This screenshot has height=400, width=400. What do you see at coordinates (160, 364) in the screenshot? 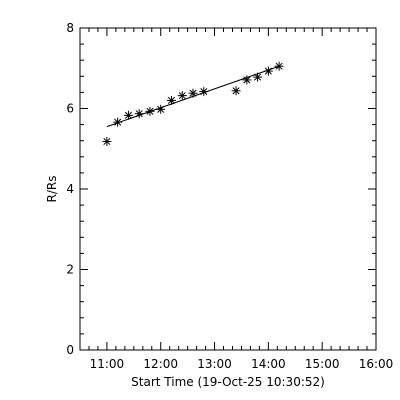
I see `x-tick-label: 12:00` at bounding box center [160, 364].